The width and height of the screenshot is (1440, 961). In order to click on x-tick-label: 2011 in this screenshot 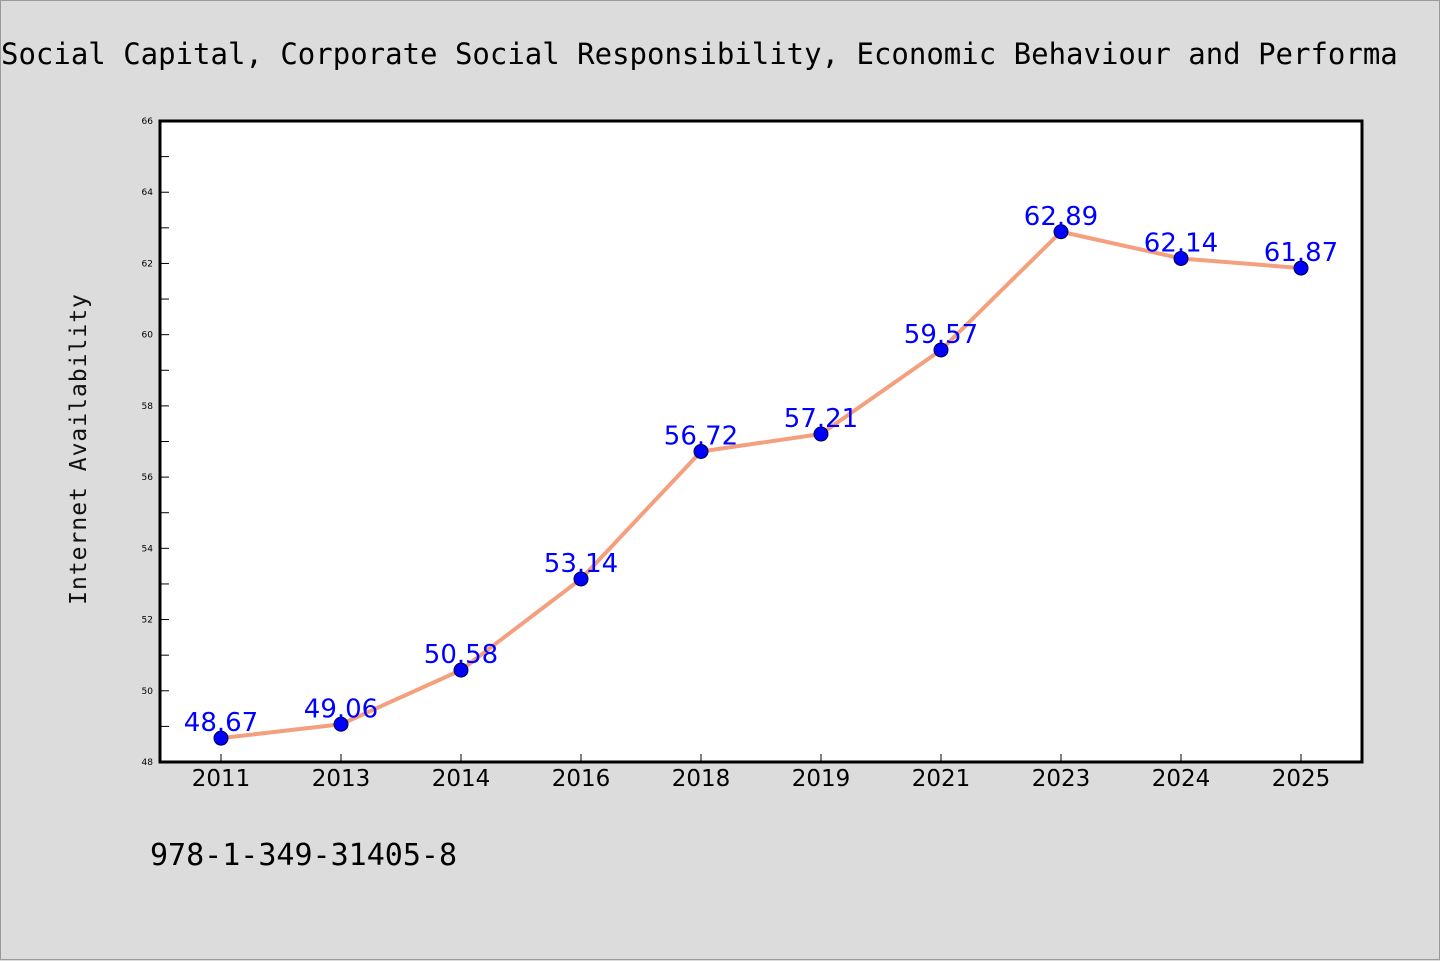, I will do `click(221, 779)`.